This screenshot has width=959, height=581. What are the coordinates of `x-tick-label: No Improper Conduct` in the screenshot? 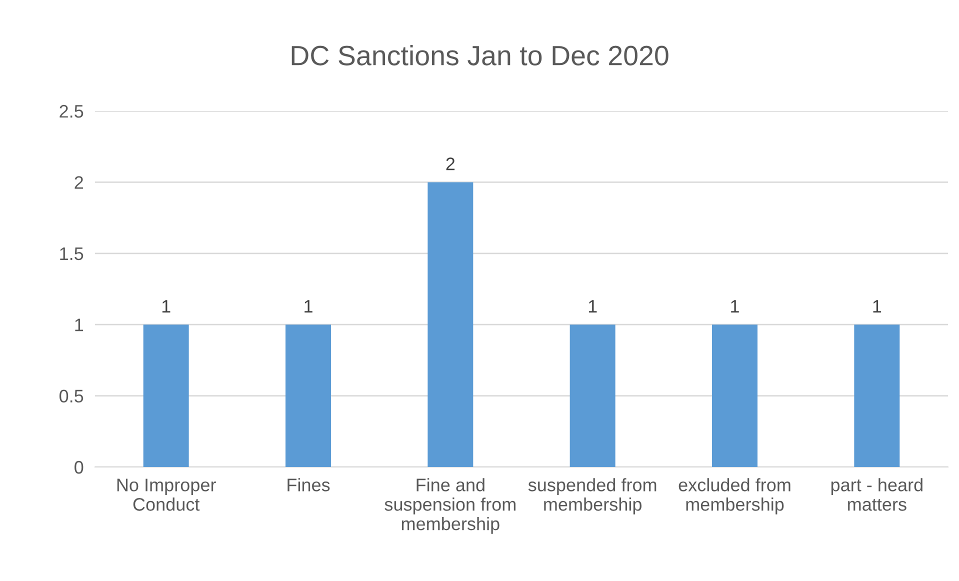 It's located at (166, 494).